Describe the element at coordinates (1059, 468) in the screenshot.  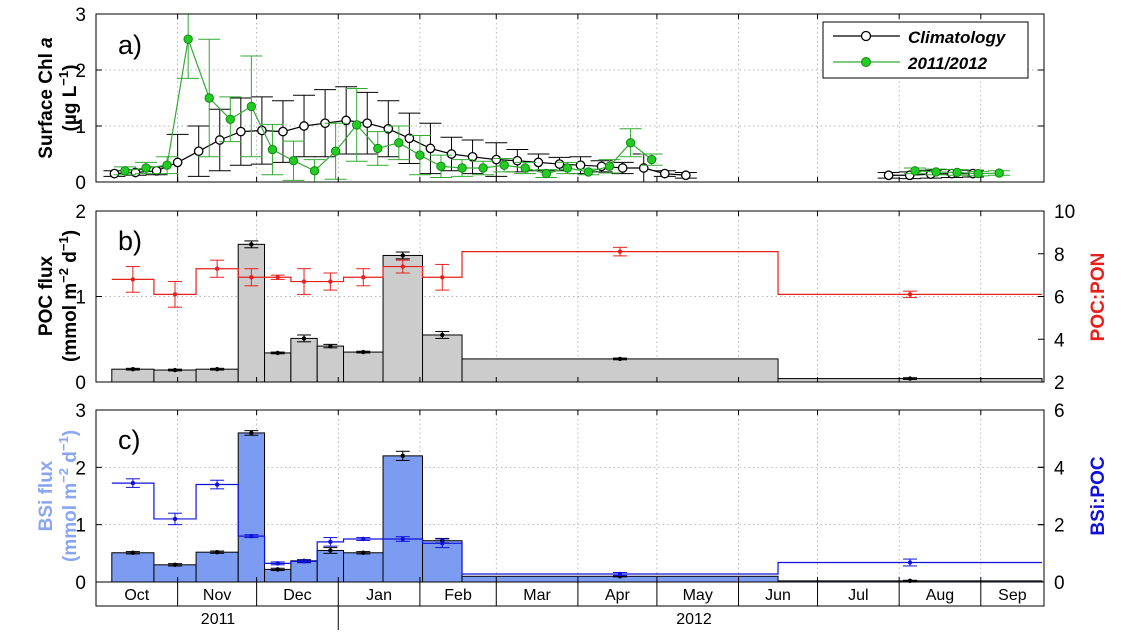
I see `y-right-tick-label: 4` at that location.